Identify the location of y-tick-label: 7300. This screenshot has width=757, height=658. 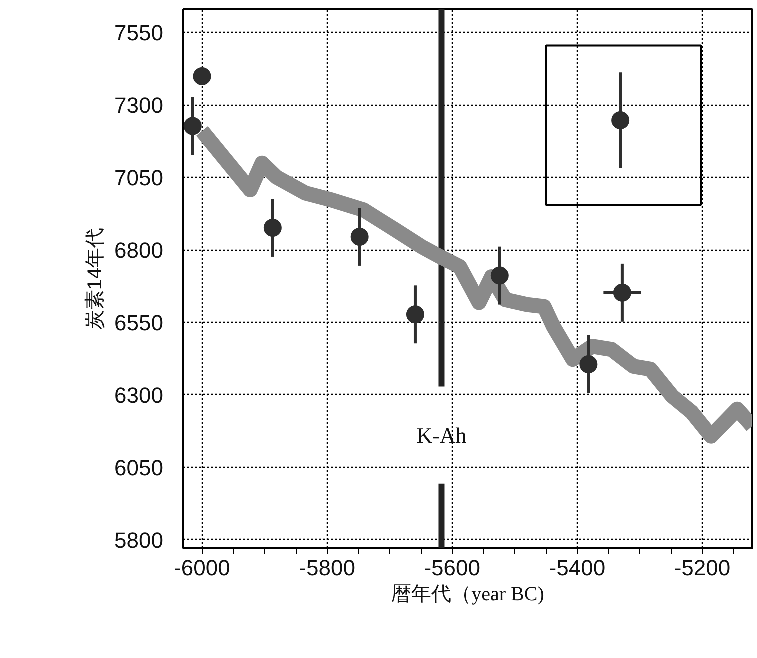
(139, 105).